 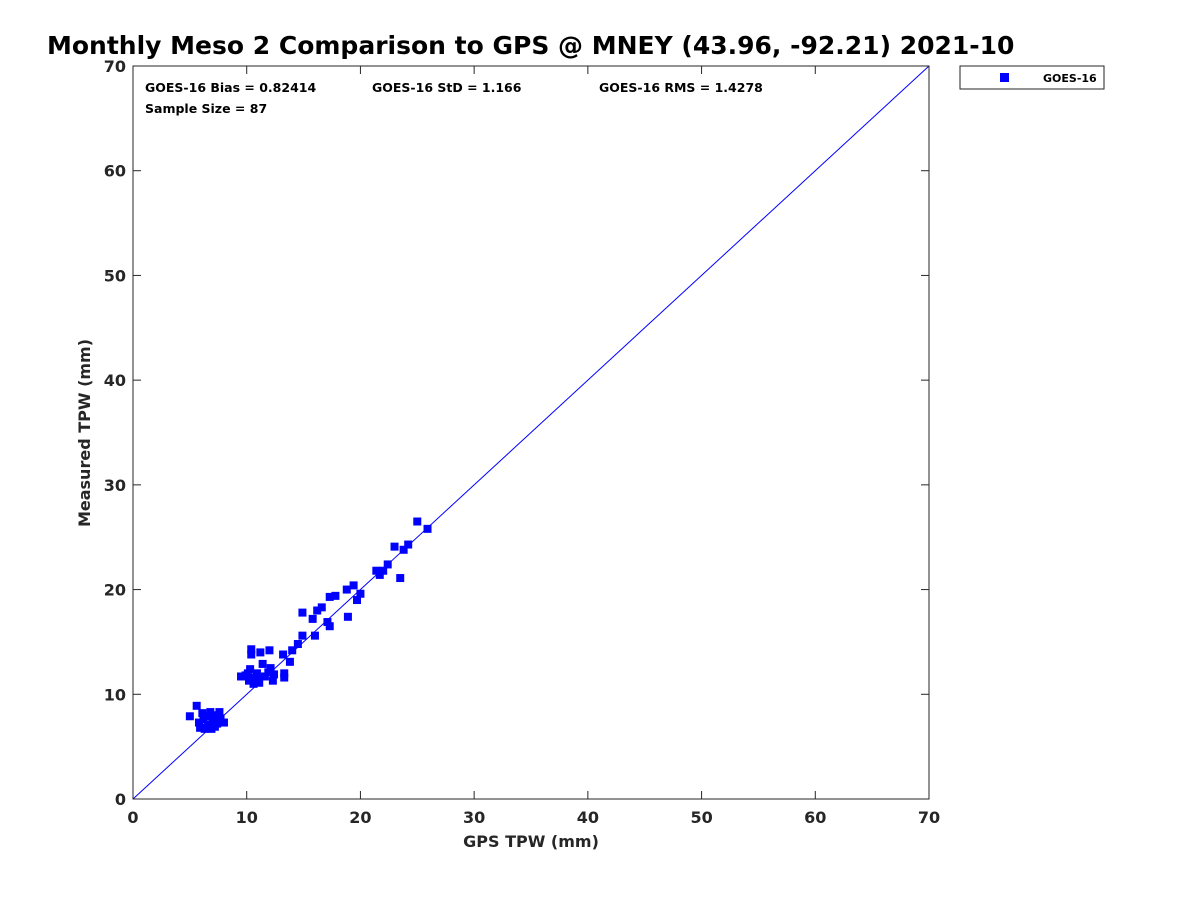 I want to click on y-axis-label: Measured TPW (mm), so click(x=84, y=433).